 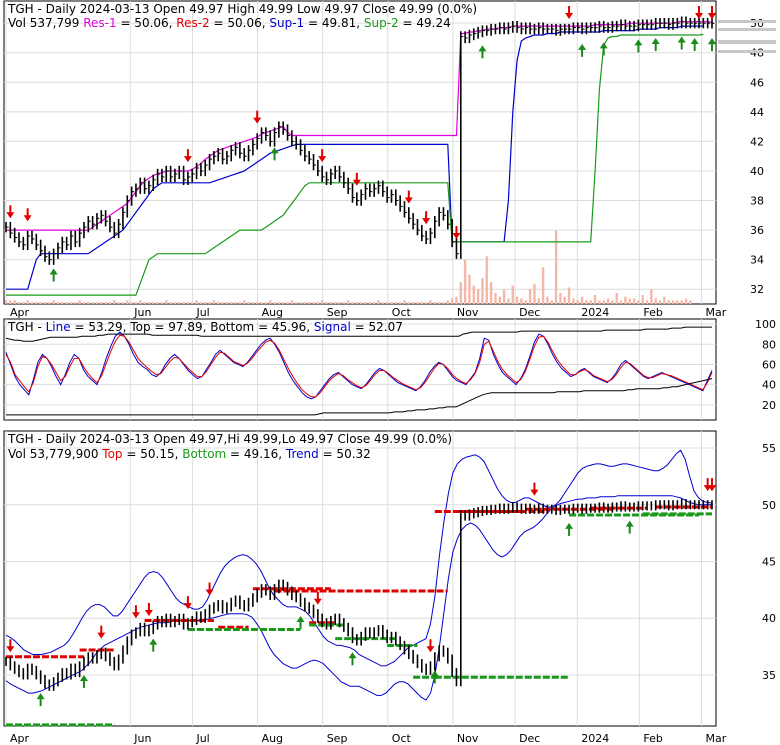 What do you see at coordinates (757, 171) in the screenshot?
I see `price-tick-label: 40` at bounding box center [757, 171].